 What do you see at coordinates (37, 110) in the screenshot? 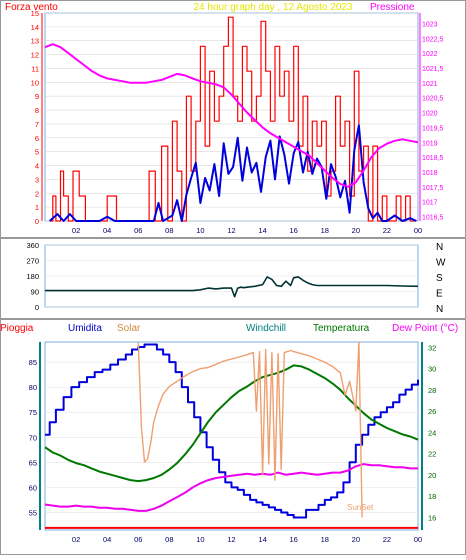
I see `p1-left-tick-8: 8` at bounding box center [37, 110].